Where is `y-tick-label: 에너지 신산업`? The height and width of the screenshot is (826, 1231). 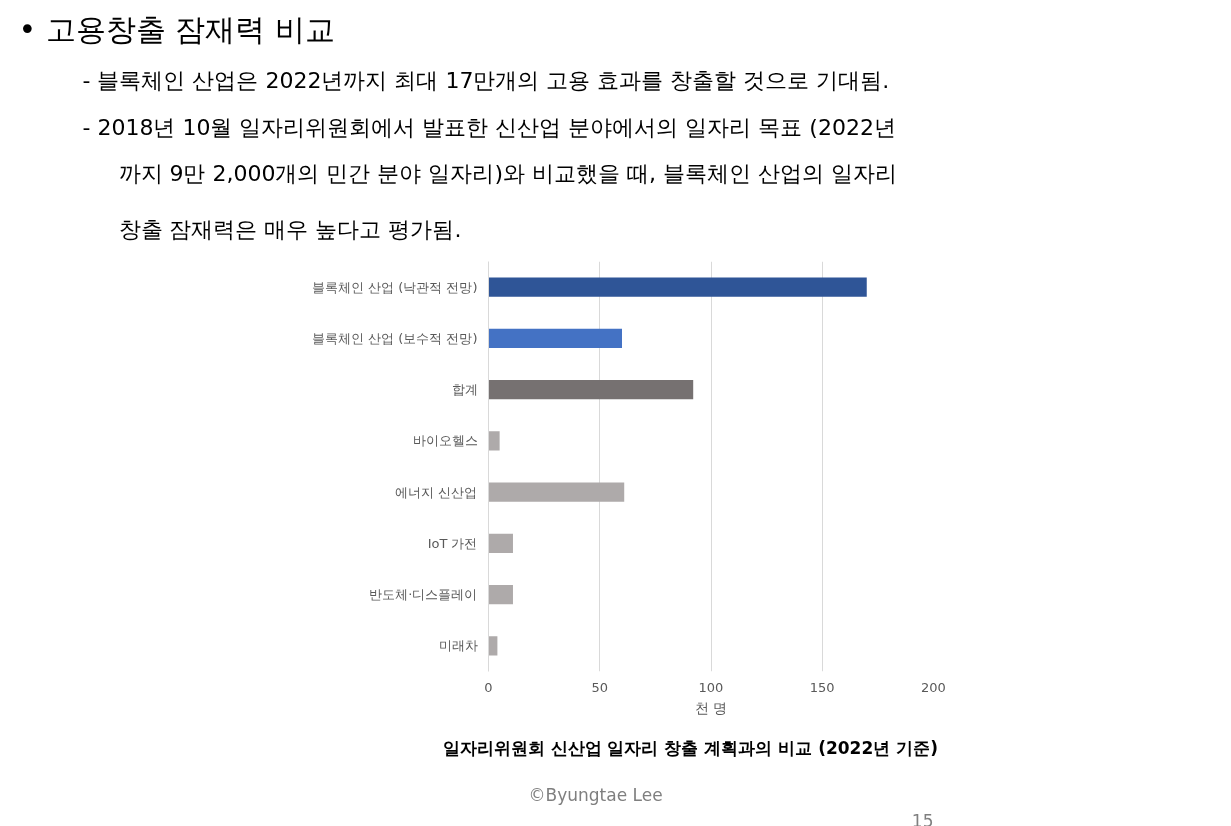
y-tick-label: 에너지 신산업 is located at coordinates (436, 492).